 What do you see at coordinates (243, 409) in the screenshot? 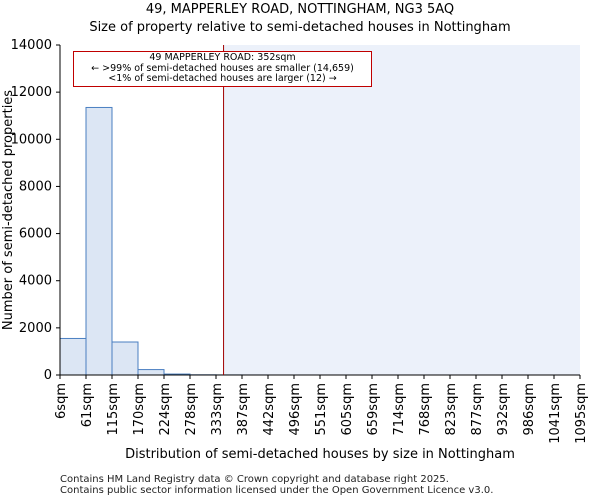
I see `x-tick-label-387sqm: 387sqm` at bounding box center [243, 409].